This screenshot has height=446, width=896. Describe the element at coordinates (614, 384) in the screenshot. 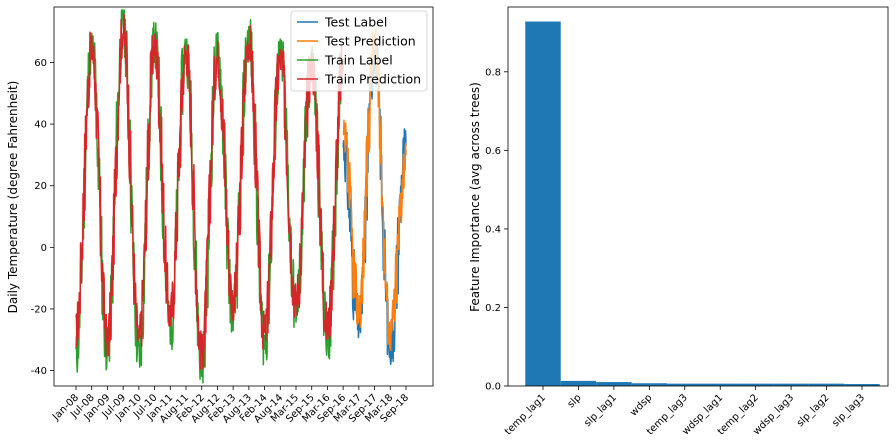

I see `bar-slp_lag1` at that location.